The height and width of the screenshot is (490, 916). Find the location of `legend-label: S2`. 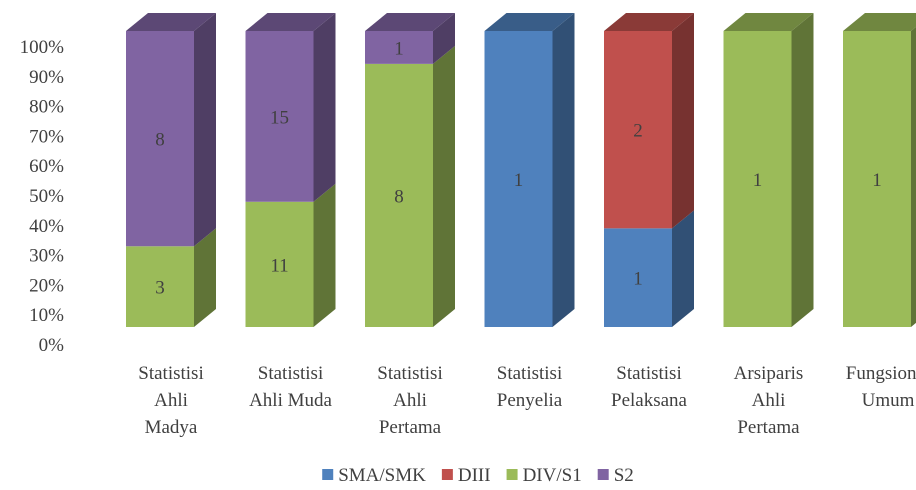

legend-label: S2 is located at coordinates (624, 475).